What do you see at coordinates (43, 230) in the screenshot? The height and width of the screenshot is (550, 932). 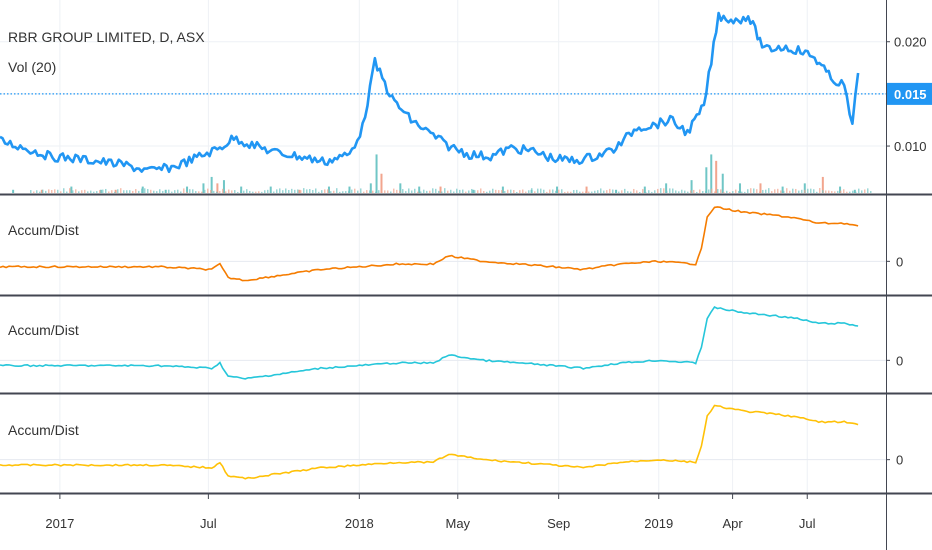 I see `accum-dist-label-1: Accum/Dist` at bounding box center [43, 230].